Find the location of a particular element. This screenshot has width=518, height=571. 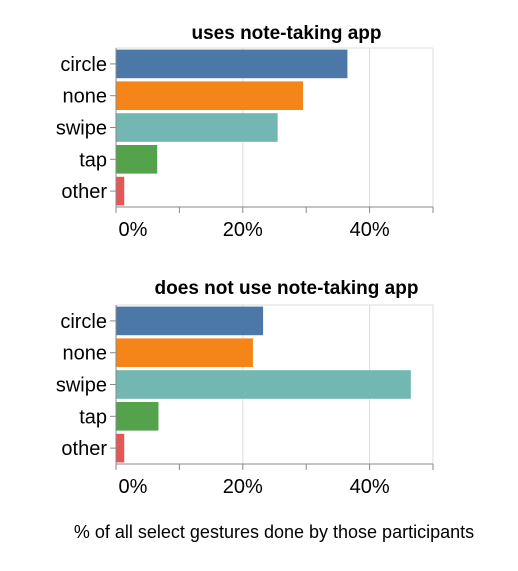

chart-title: uses note-taking app is located at coordinates (286, 33).